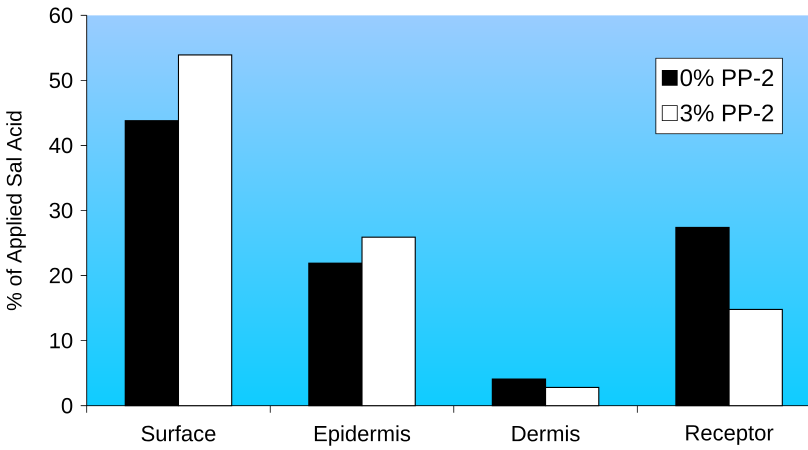 This screenshot has width=808, height=450. Describe the element at coordinates (362, 435) in the screenshot. I see `x-tick-label: Epidermis` at that location.